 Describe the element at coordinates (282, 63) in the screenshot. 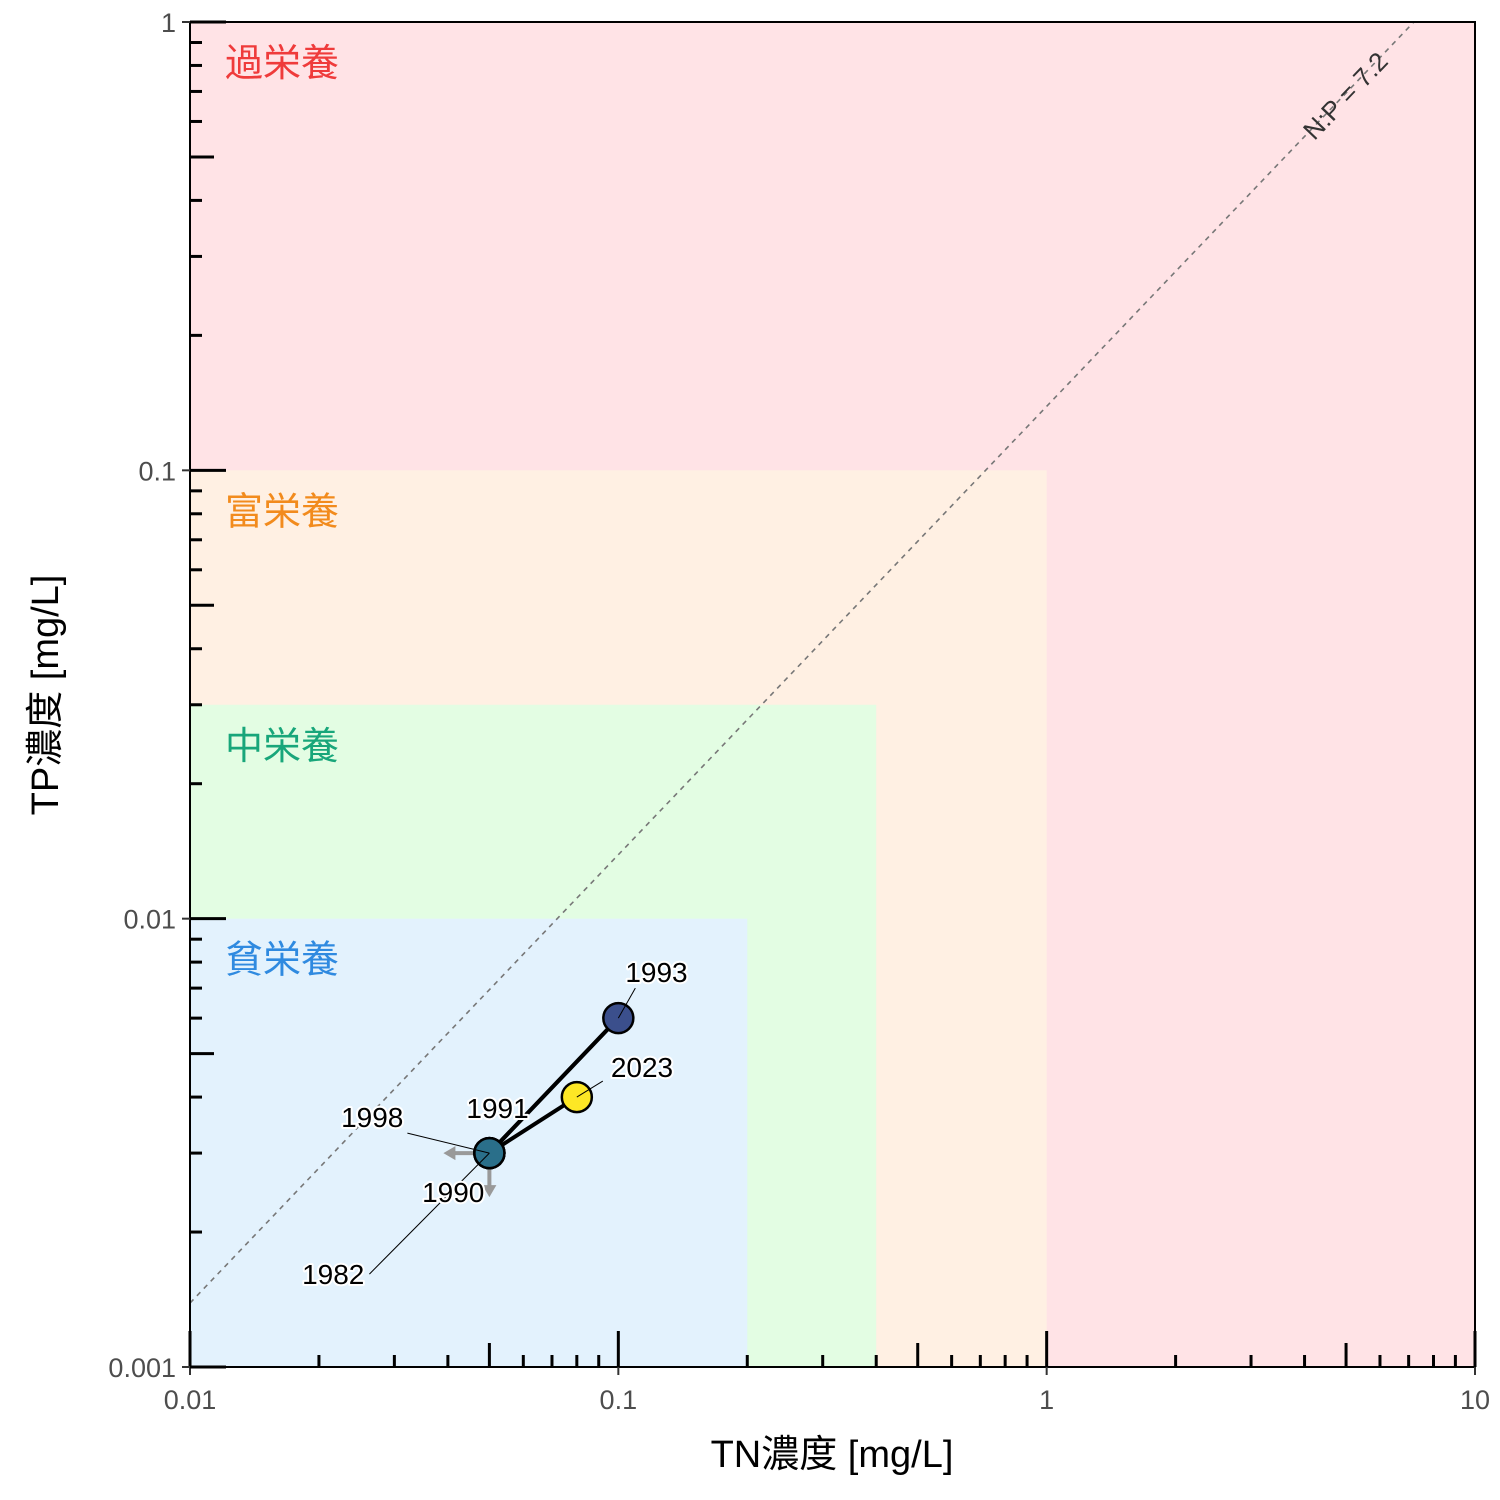

I see `zone-label-hypertrophic: 過栄養` at that location.